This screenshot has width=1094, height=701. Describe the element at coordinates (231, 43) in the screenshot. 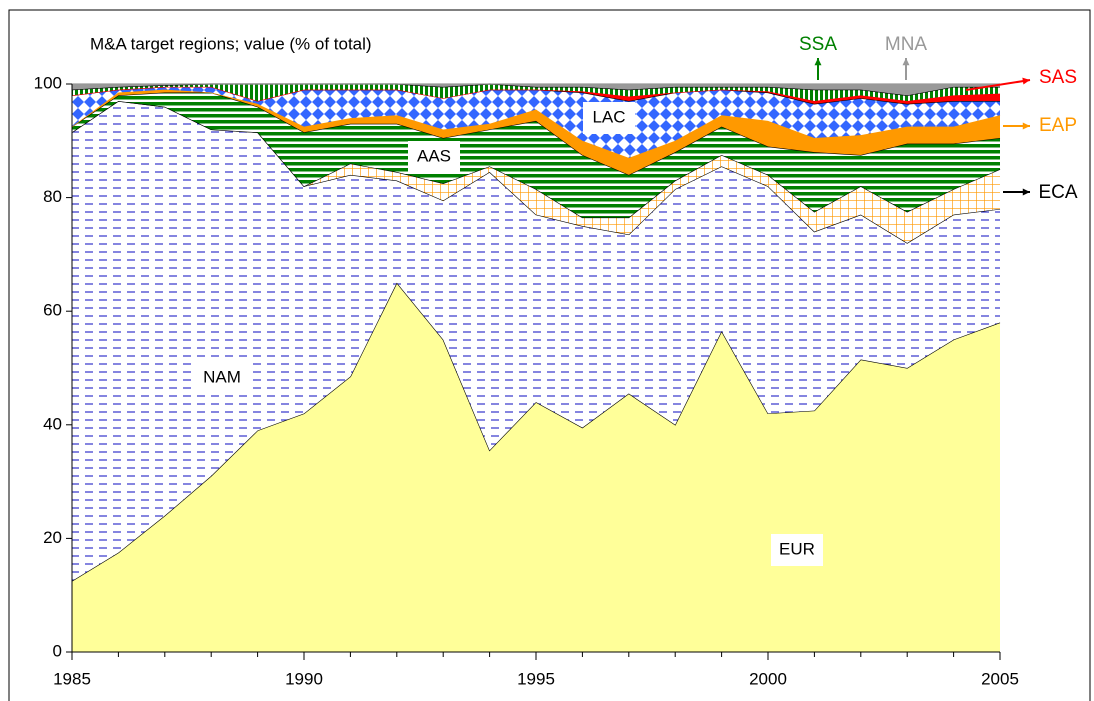

I see `chart-title: M&A target regions; value (% of total)` at that location.